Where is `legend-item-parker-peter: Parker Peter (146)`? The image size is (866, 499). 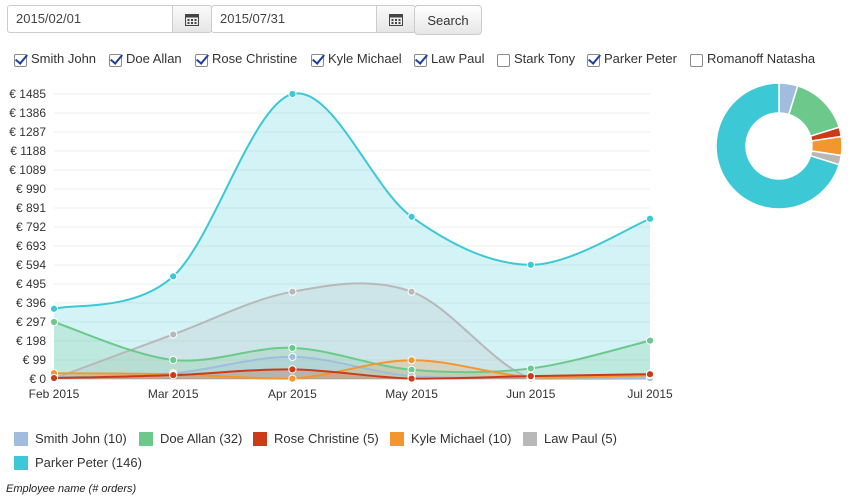
legend-item-parker-peter: Parker Peter (146) is located at coordinates (78, 462).